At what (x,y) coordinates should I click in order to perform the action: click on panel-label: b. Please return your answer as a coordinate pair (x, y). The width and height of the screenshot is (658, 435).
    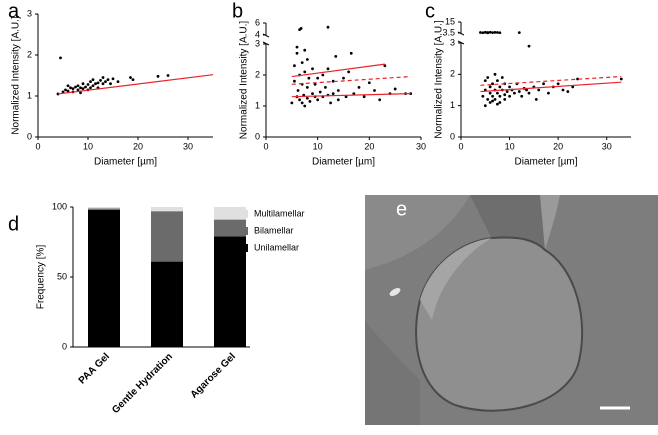
    Looking at the image, I should click on (237, 11).